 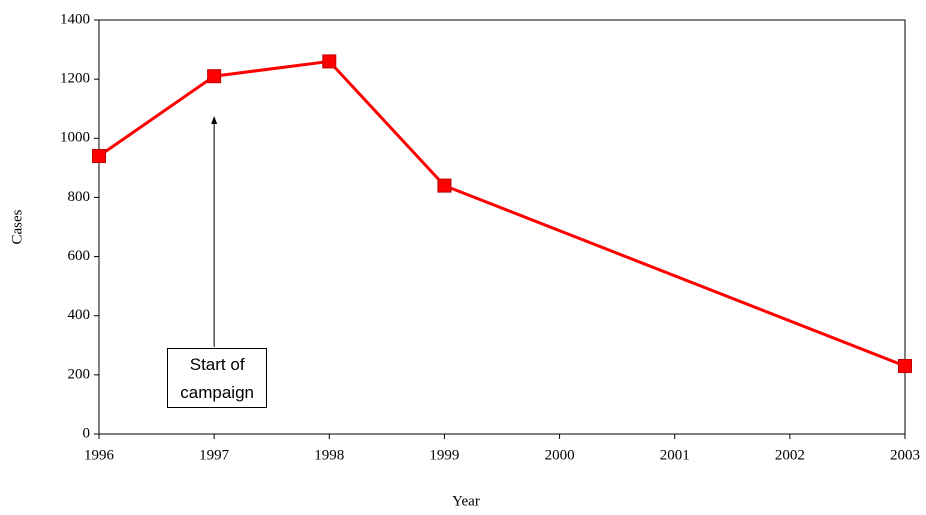 What do you see at coordinates (17, 226) in the screenshot?
I see `y-axis-title: Cases` at bounding box center [17, 226].